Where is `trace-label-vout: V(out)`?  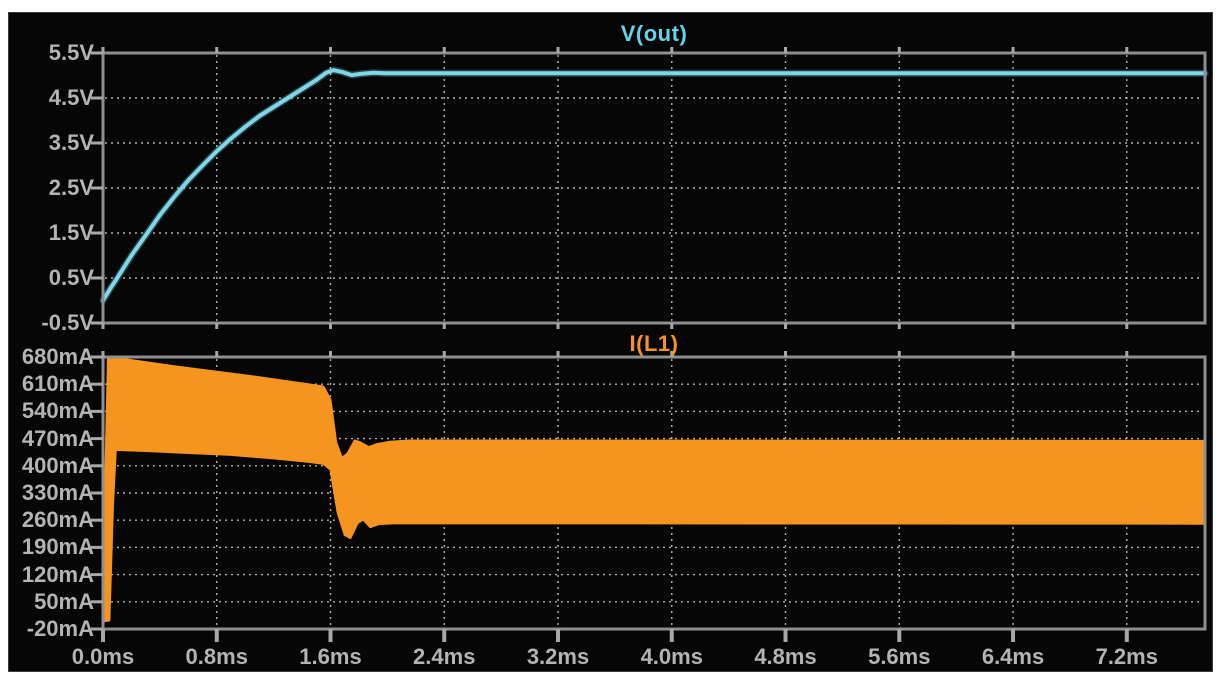
trace-label-vout: V(out) is located at coordinates (654, 33).